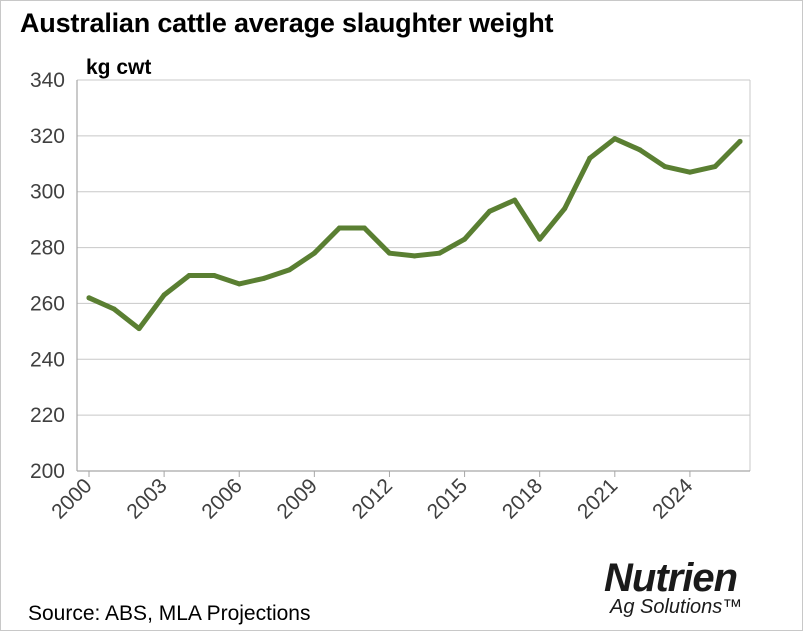  What do you see at coordinates (490, 211) in the screenshot?
I see `data-point-2016` at bounding box center [490, 211].